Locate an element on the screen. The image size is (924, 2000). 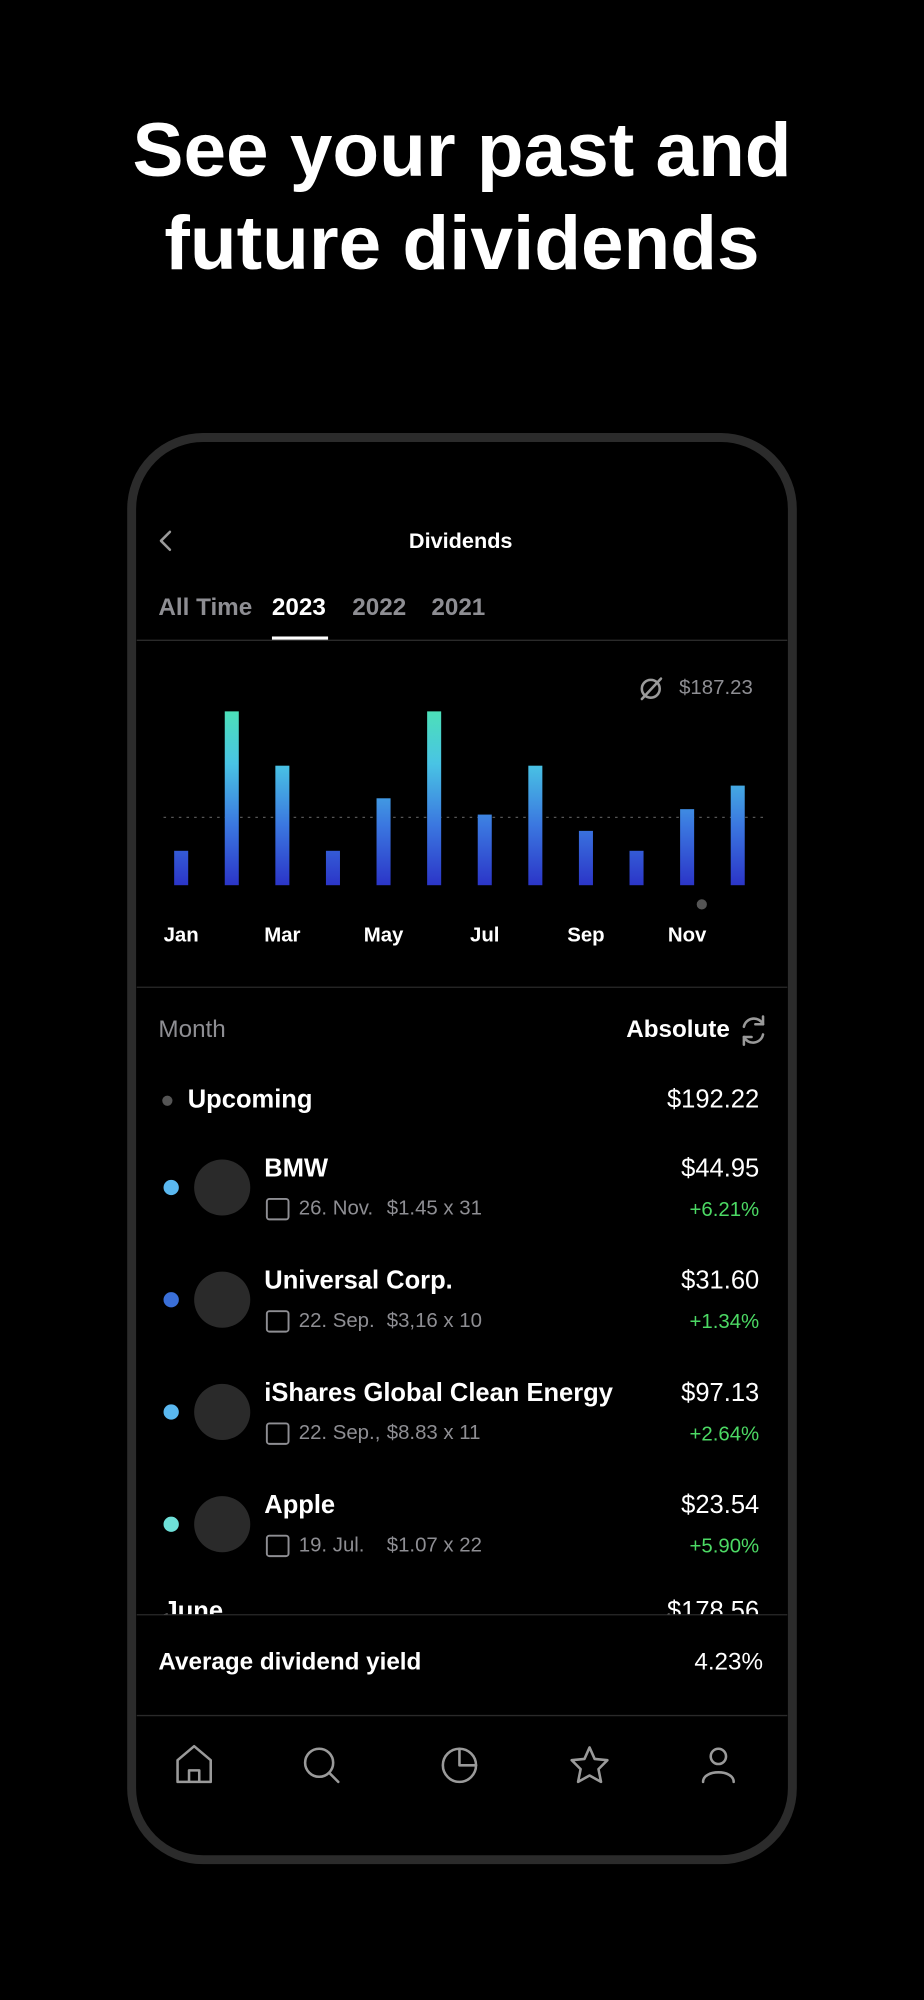
item-name: Apple is located at coordinates (299, 1505).